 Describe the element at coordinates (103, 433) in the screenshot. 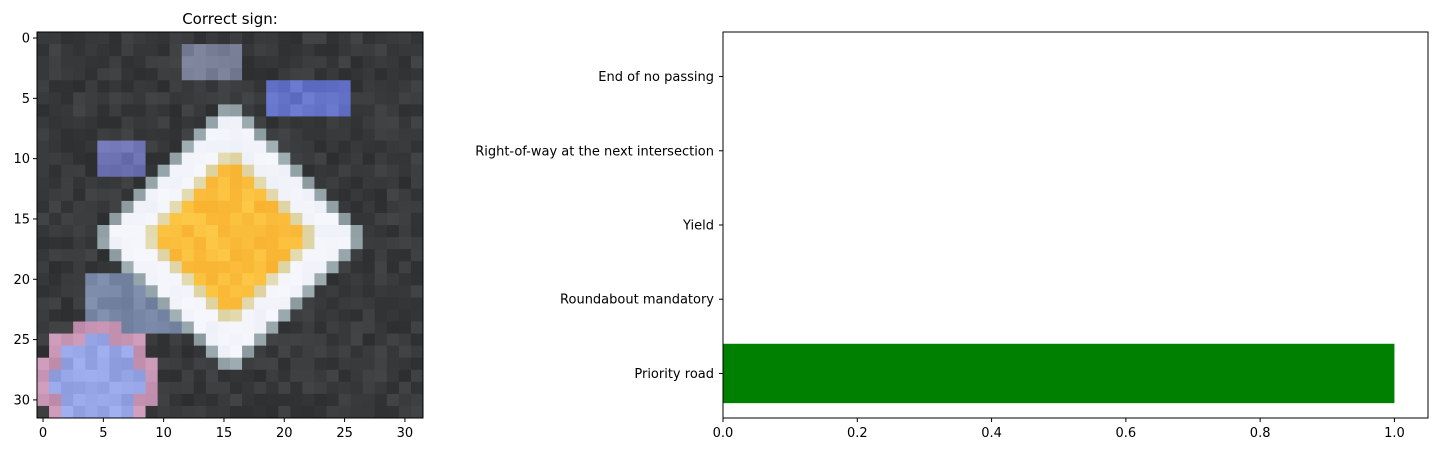

I see `x-tick-label: 5` at that location.